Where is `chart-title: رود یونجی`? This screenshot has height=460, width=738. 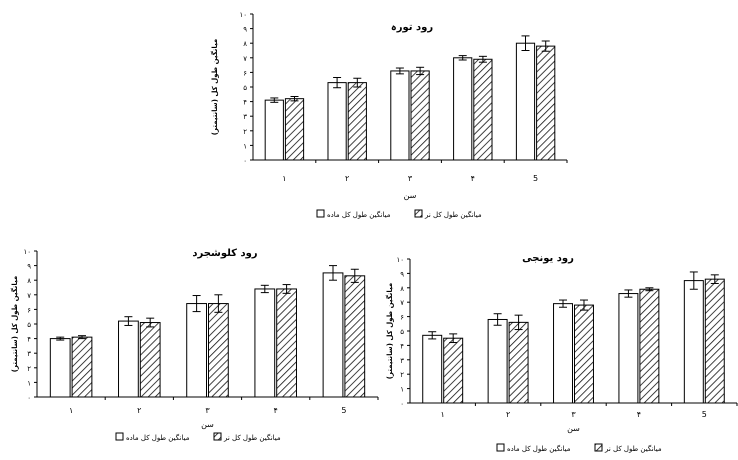
chart-title: رود یونجی is located at coordinates (548, 258).